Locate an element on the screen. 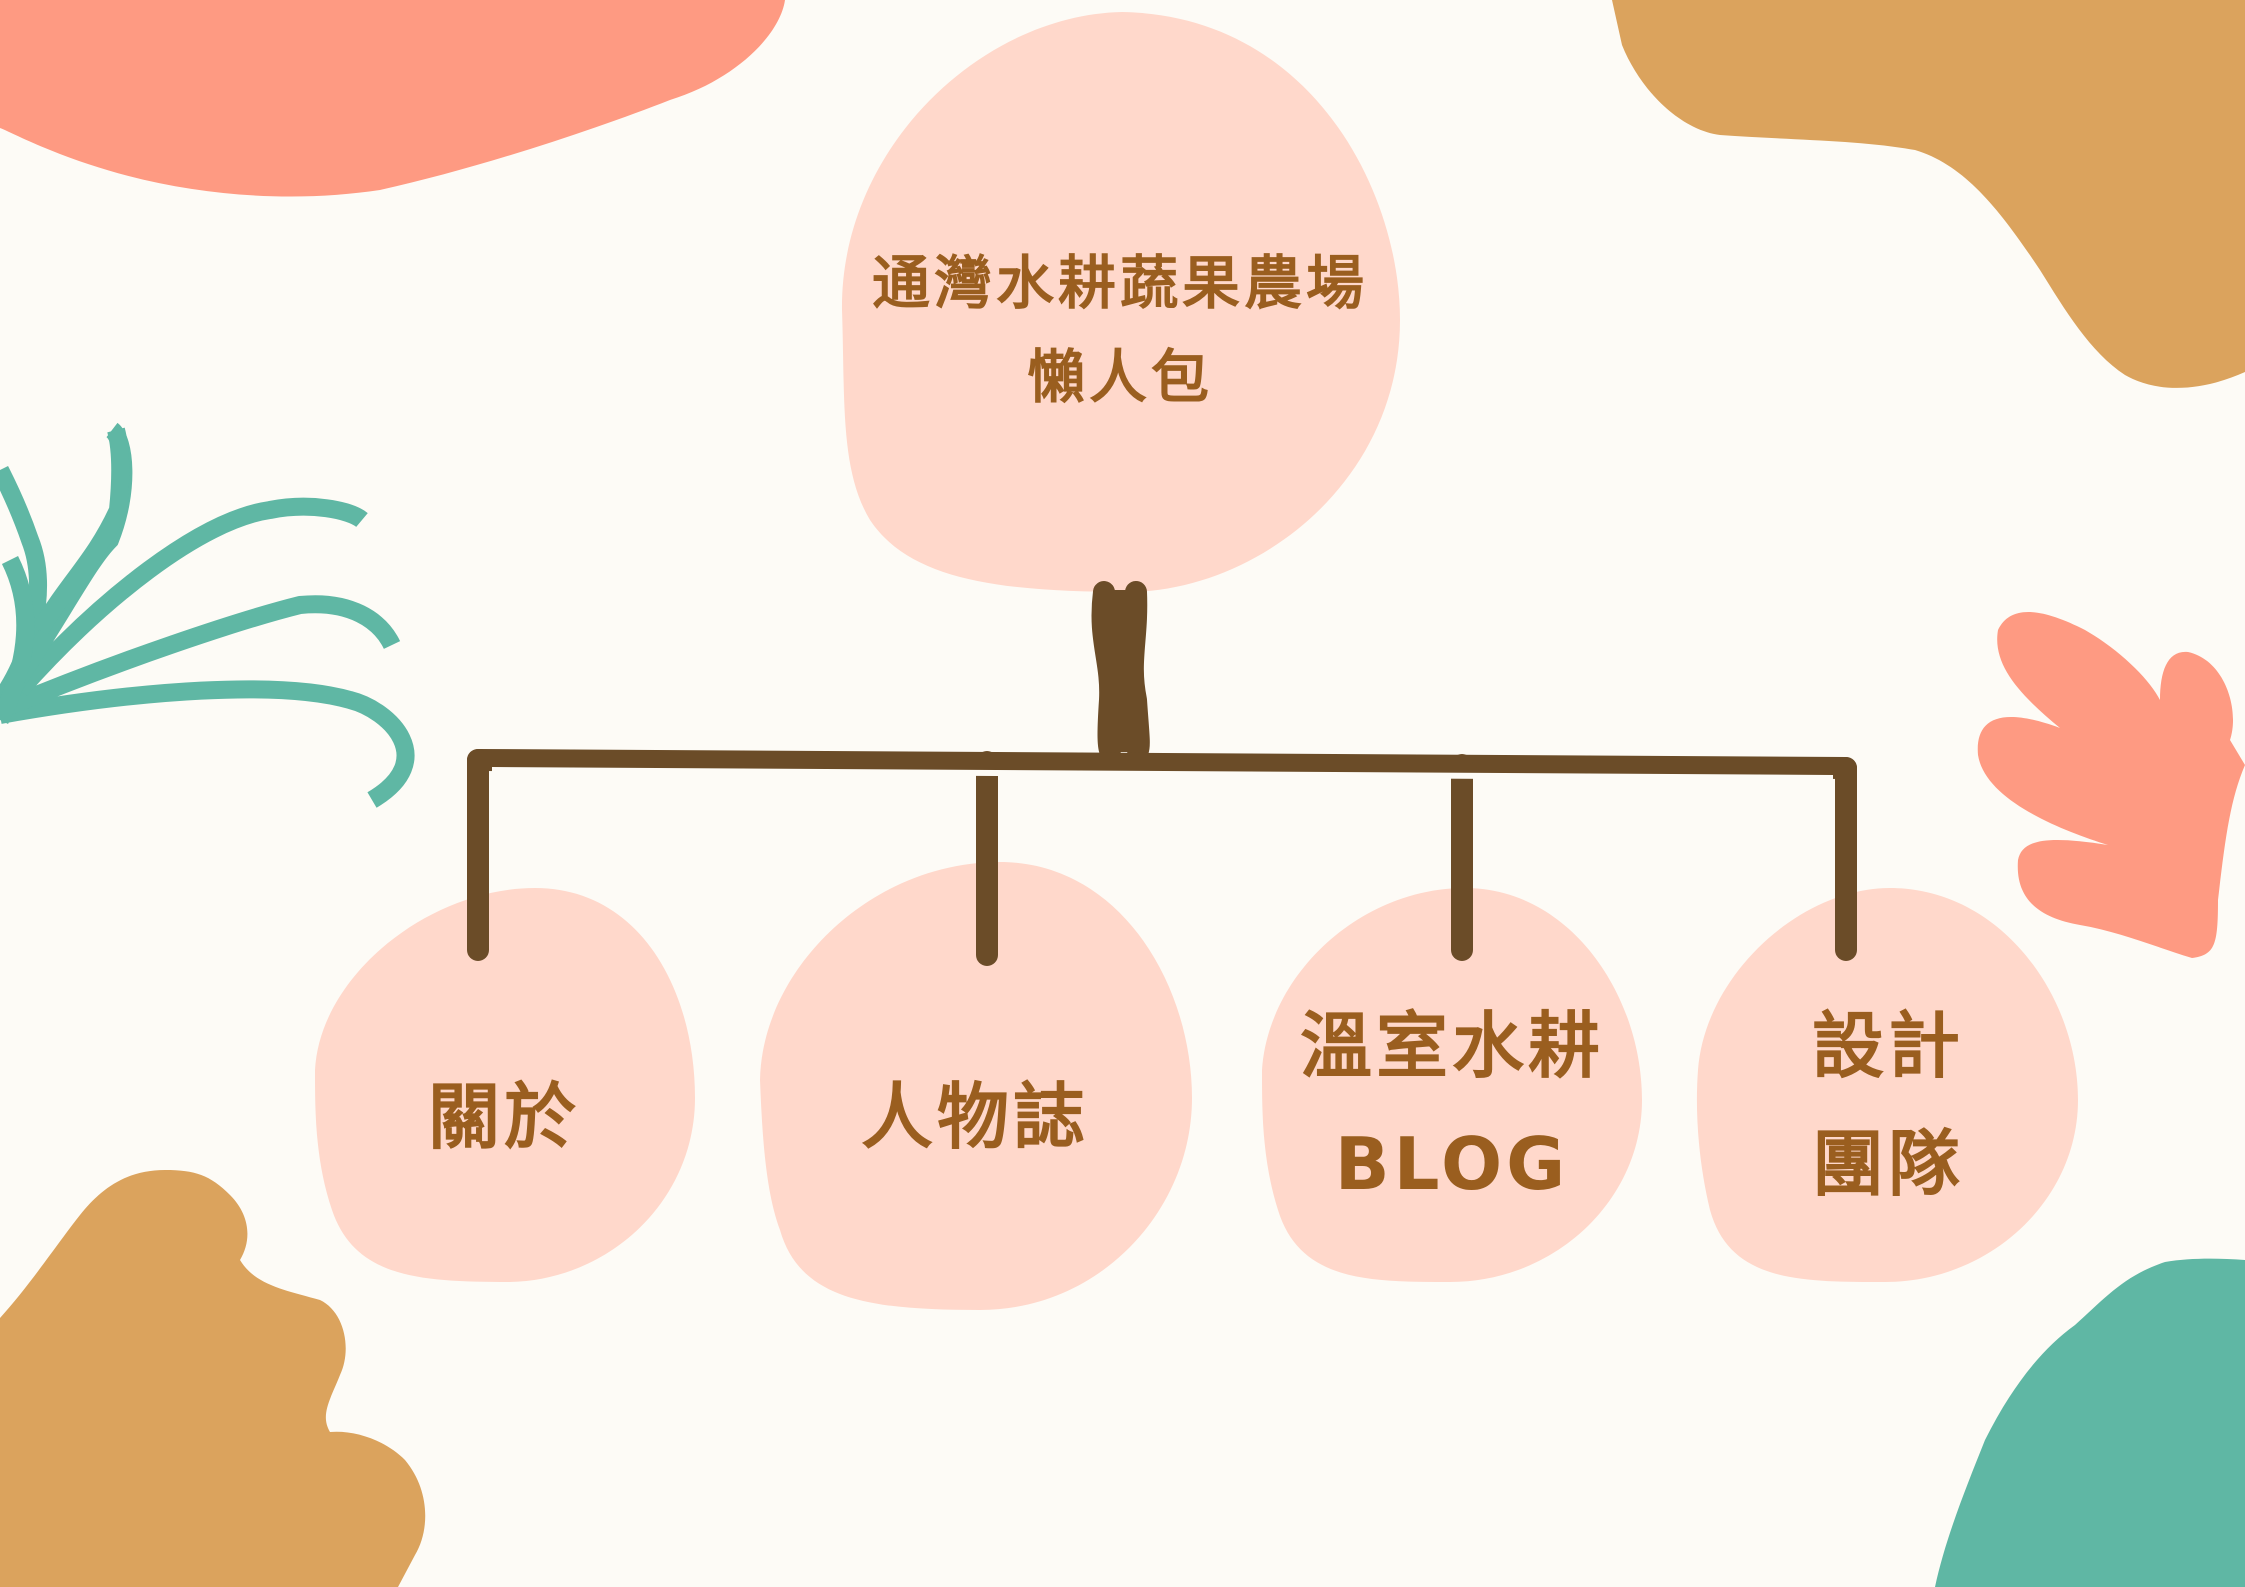 Image resolution: width=2245 pixels, height=1587 pixels. node-about: 關於 is located at coordinates (504, 1110).